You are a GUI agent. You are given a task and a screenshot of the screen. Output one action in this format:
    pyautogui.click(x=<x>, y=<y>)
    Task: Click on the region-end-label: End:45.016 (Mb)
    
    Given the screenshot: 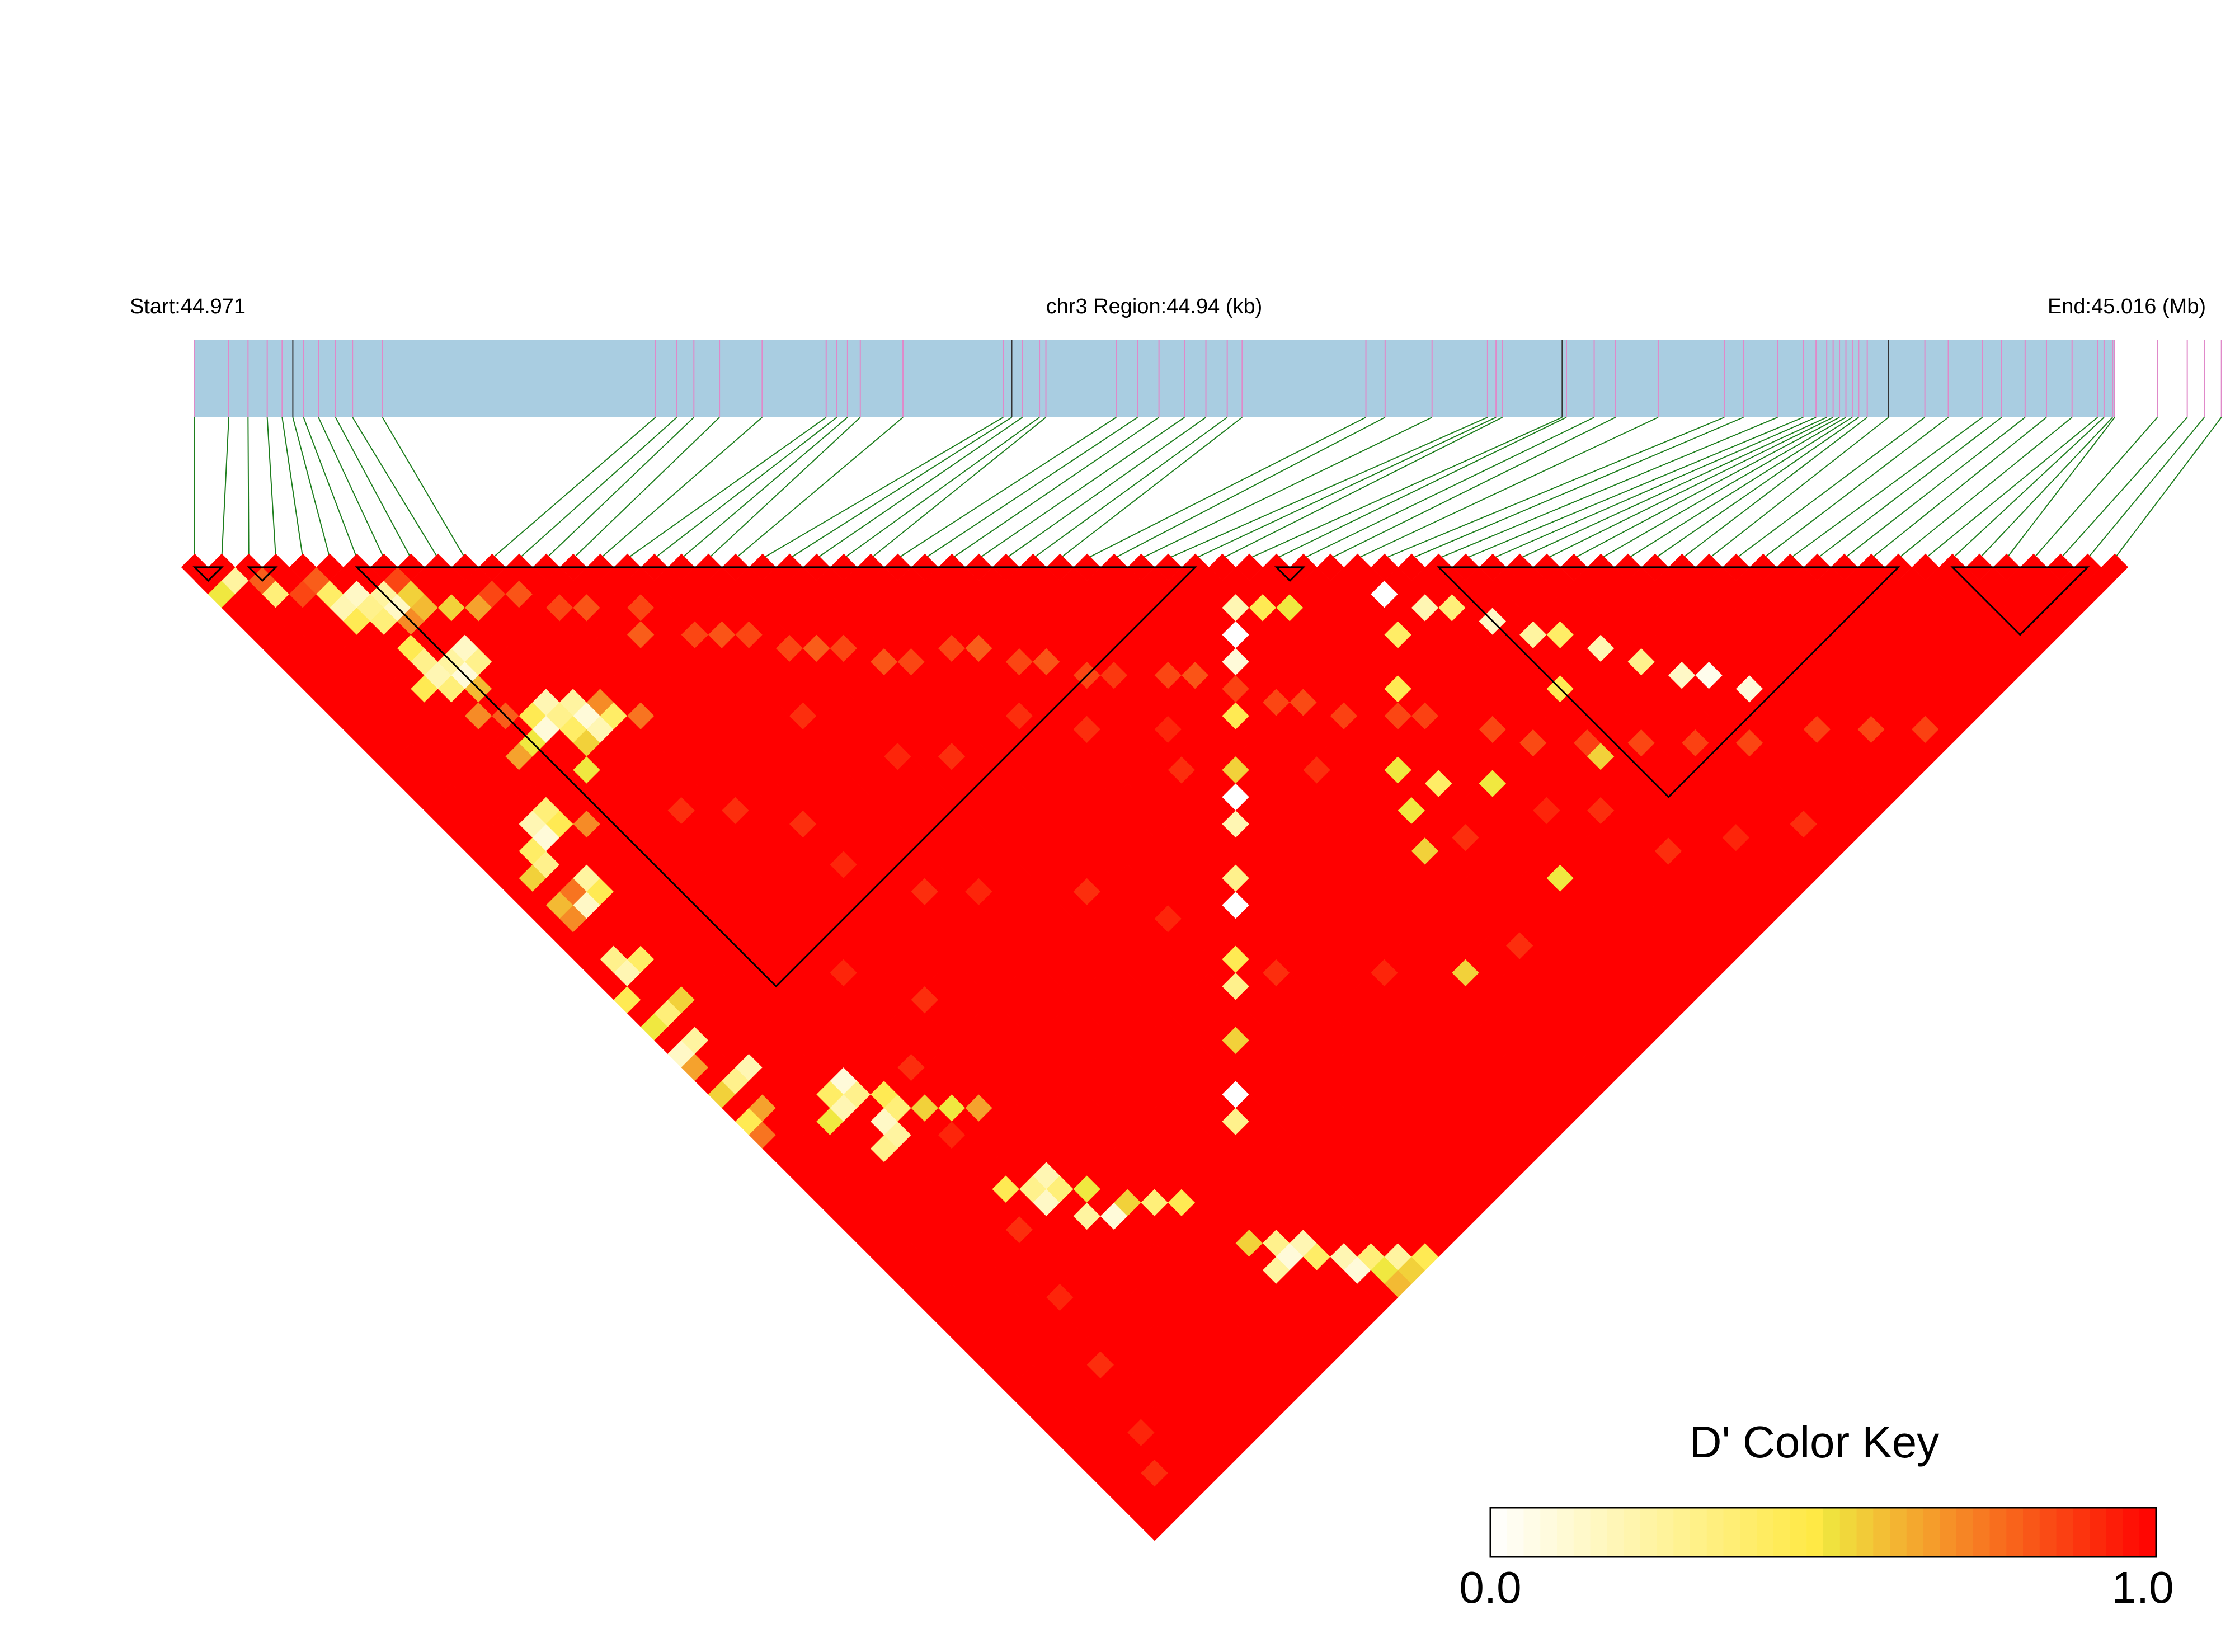 What is the action you would take?
    pyautogui.click(x=2127, y=306)
    